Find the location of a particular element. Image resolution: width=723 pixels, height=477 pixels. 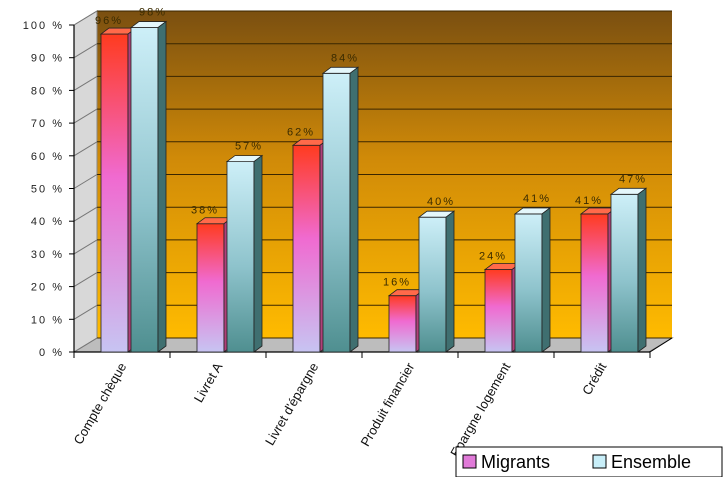

bar-migrants-epargne-logement-front is located at coordinates (498, 311).